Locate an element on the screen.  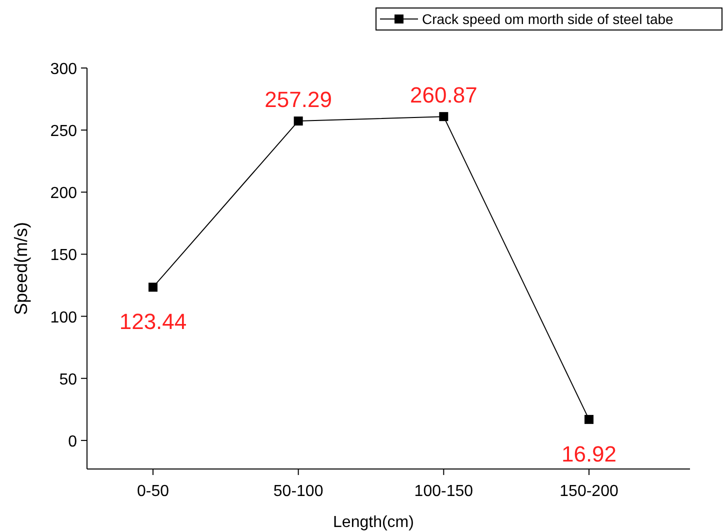
y-tick-label: 50 is located at coordinates (68, 379).